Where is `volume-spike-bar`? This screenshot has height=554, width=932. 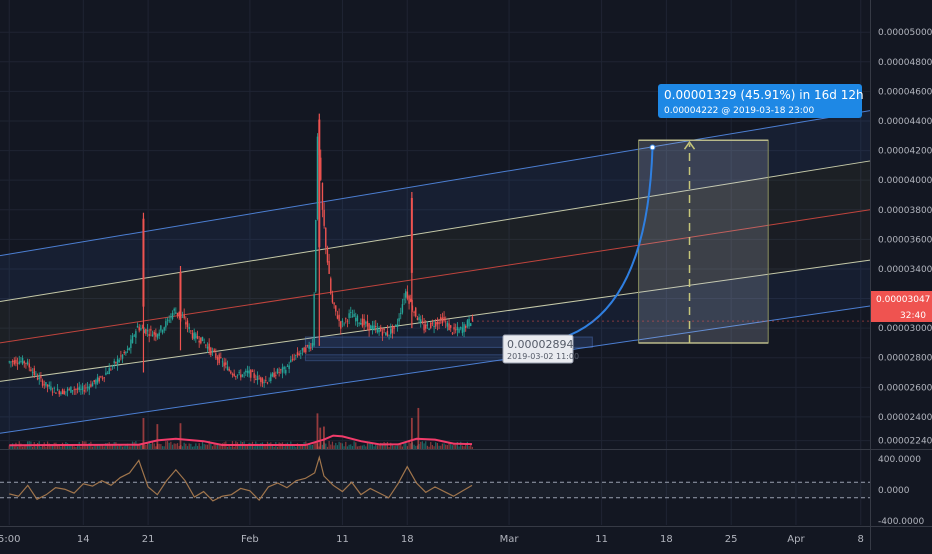
volume-spike-bar is located at coordinates (317, 431).